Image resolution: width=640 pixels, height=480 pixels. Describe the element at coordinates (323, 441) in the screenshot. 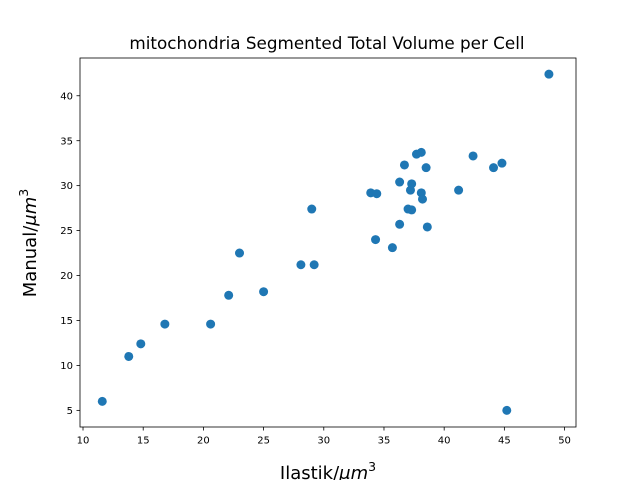

I see `x-tick-label: 30` at that location.